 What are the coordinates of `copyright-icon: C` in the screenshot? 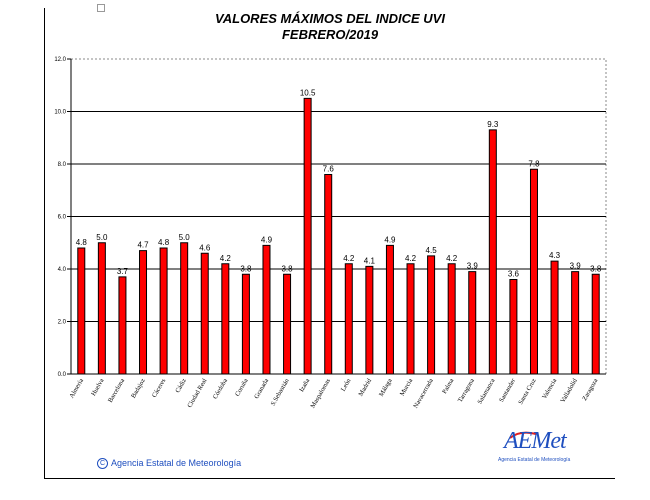 It's located at (102, 464).